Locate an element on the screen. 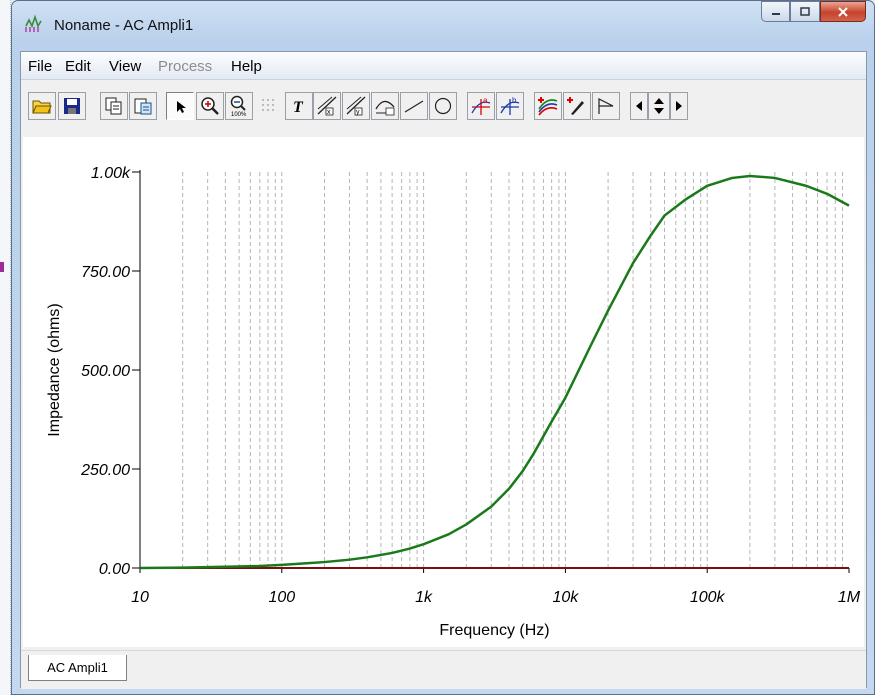 This screenshot has width=875, height=695. scroll-left-icon is located at coordinates (639, 106).